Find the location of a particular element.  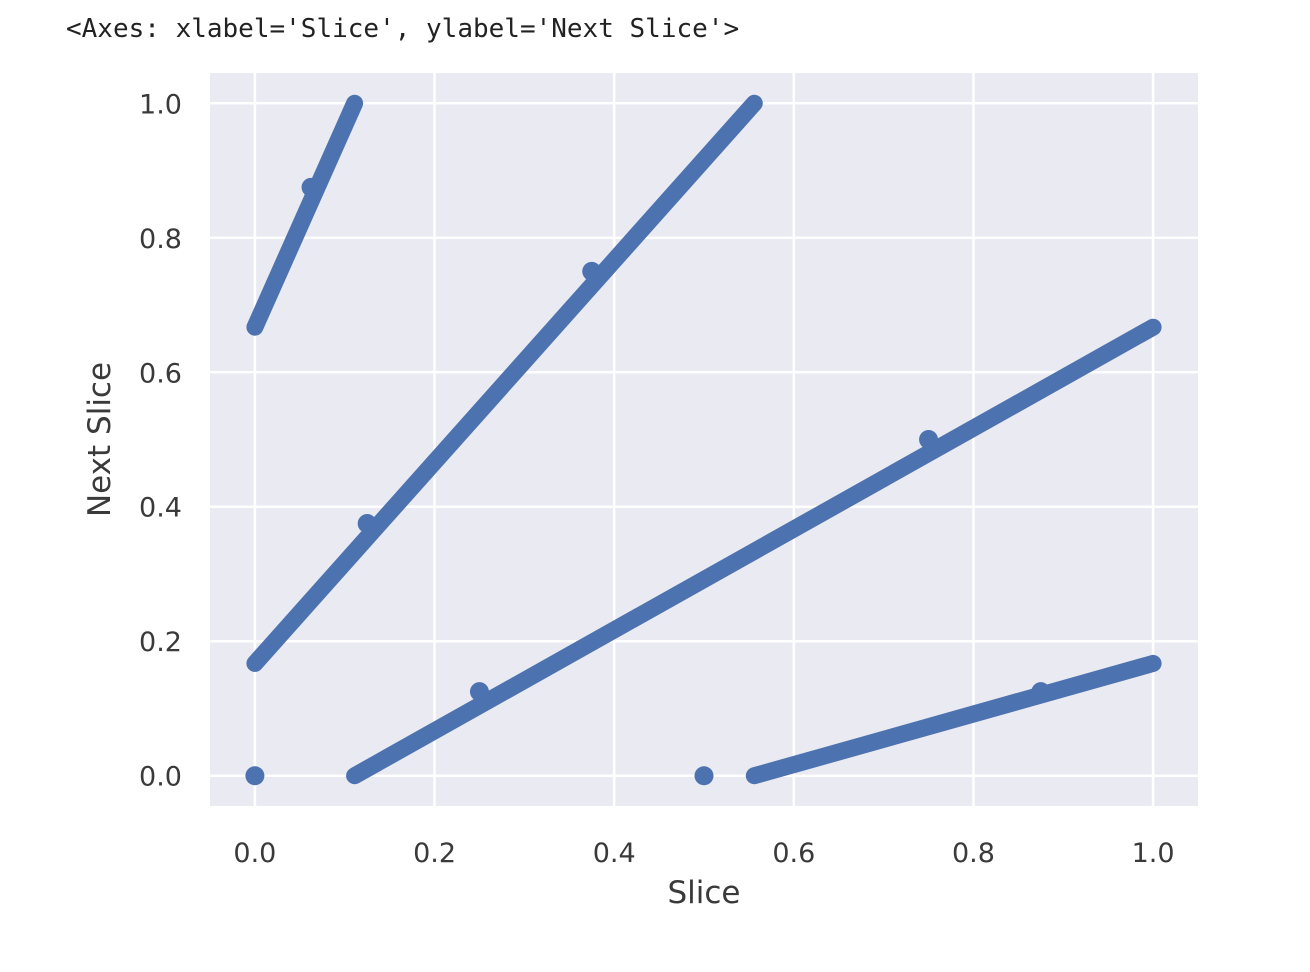

y-tick-label: 0.0 is located at coordinates (160, 777).